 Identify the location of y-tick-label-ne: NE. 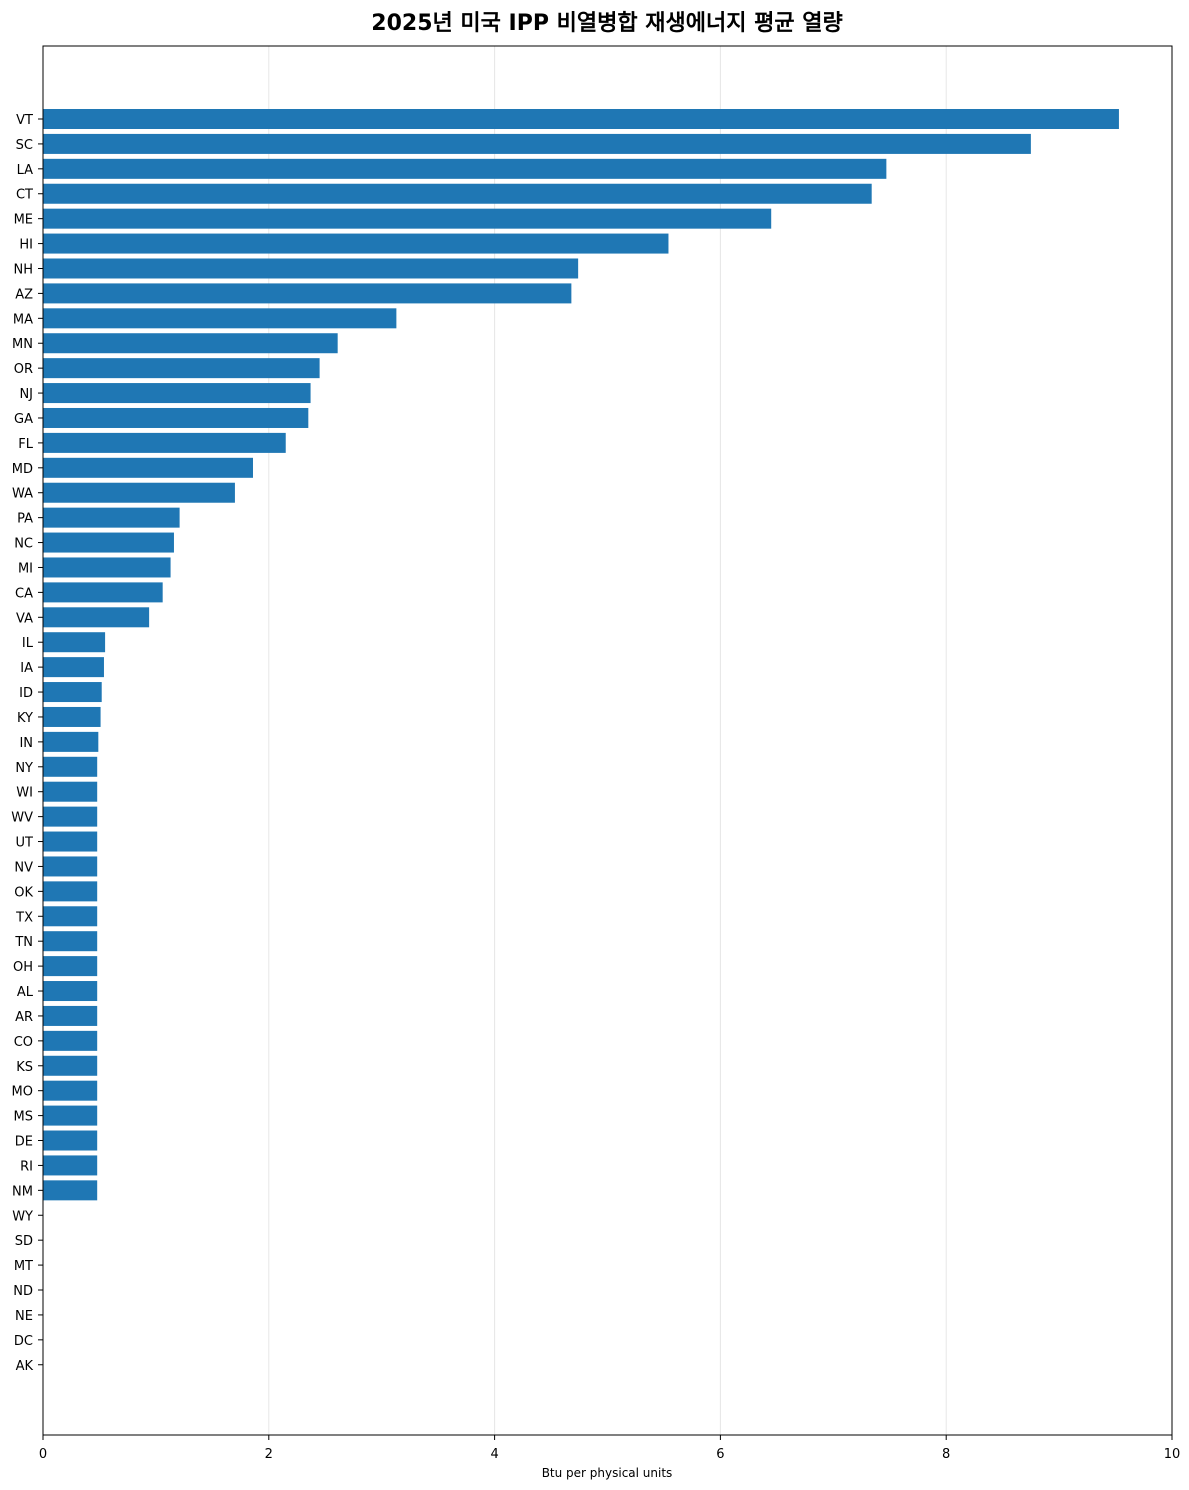
(24, 1316).